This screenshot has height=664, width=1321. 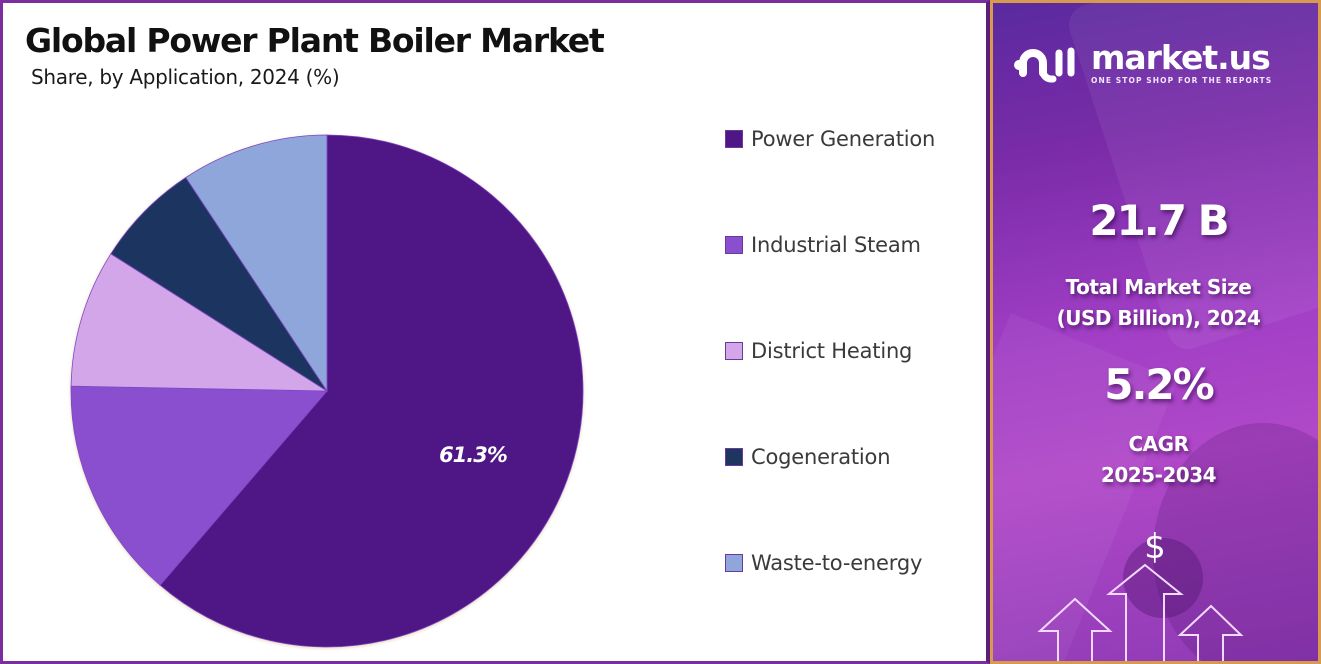 I want to click on legend-label: Power Generation, so click(x=843, y=139).